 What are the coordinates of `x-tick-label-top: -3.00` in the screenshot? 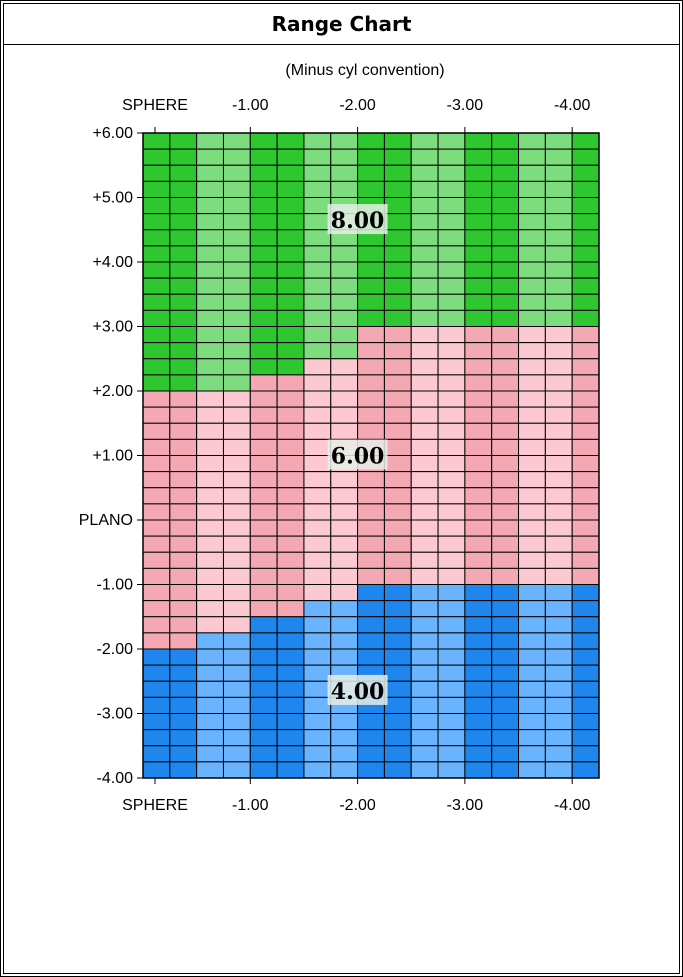 It's located at (465, 105).